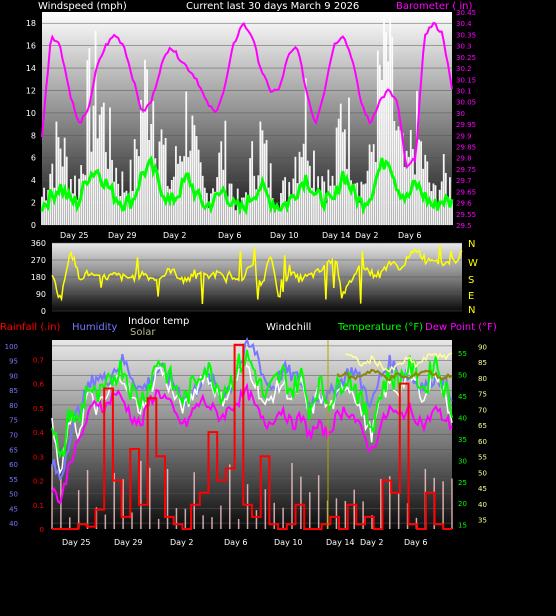  Describe the element at coordinates (462, 526) in the screenshot. I see `temperature-tick-label: 15` at that location.